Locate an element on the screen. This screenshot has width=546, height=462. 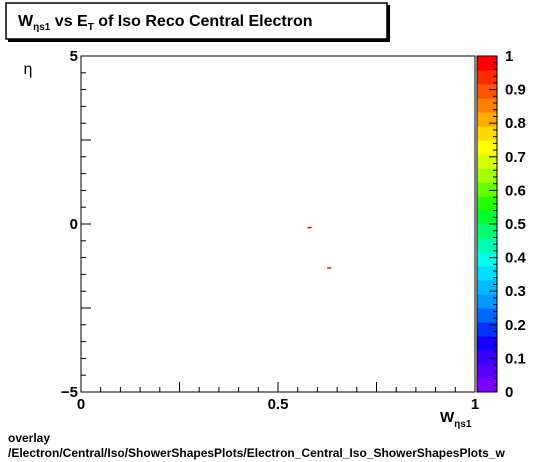
color-scale-label: 0.4 is located at coordinates (516, 258).